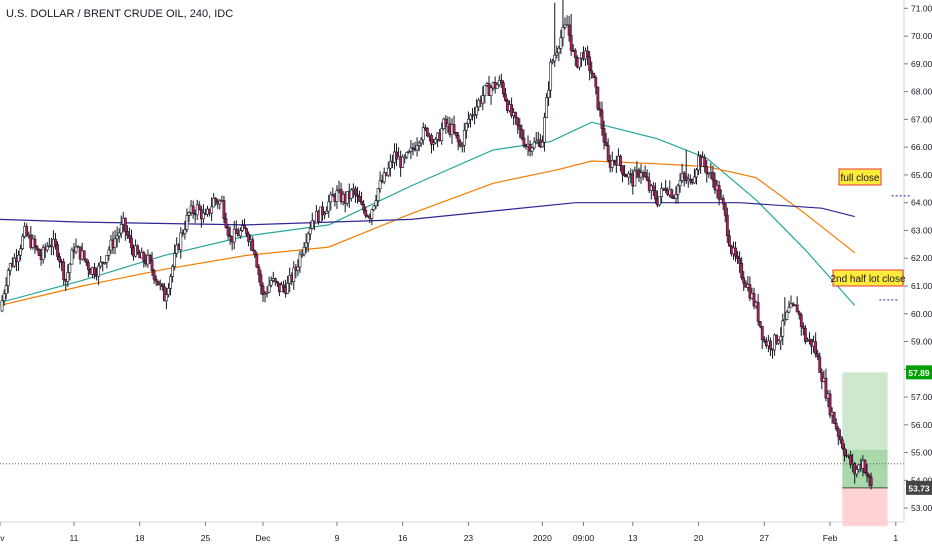 The width and height of the screenshot is (932, 550). I want to click on last-price-label: 53.73, so click(919, 488).